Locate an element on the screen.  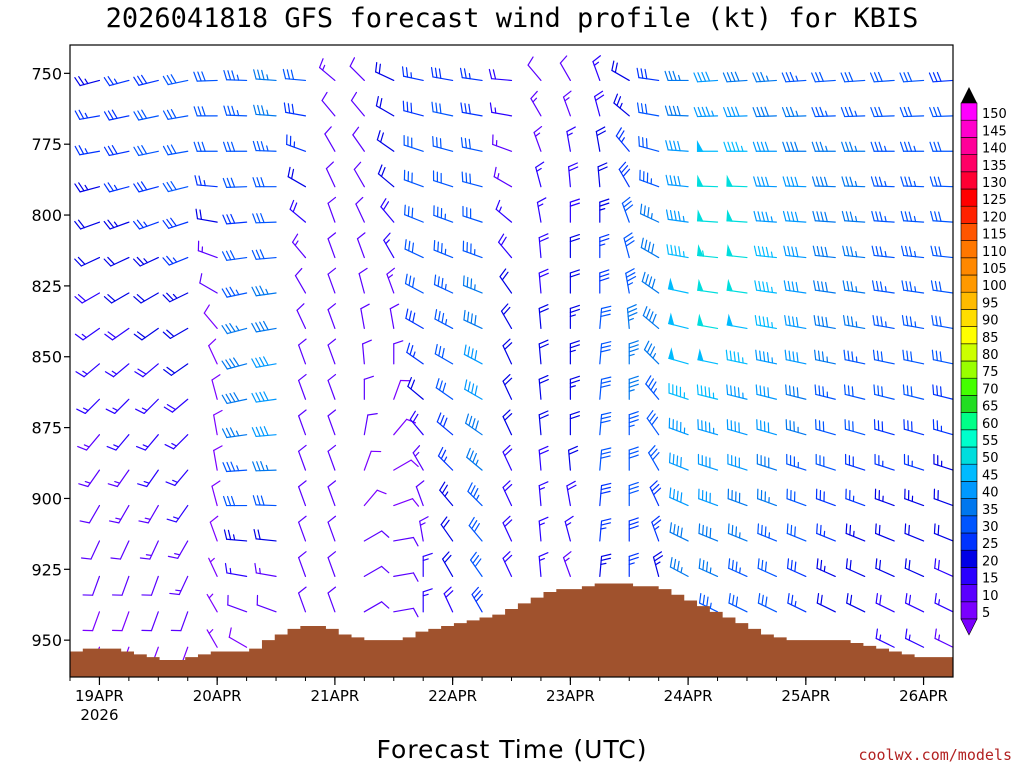
x-tick-label: 19APR is located at coordinates (99, 696).